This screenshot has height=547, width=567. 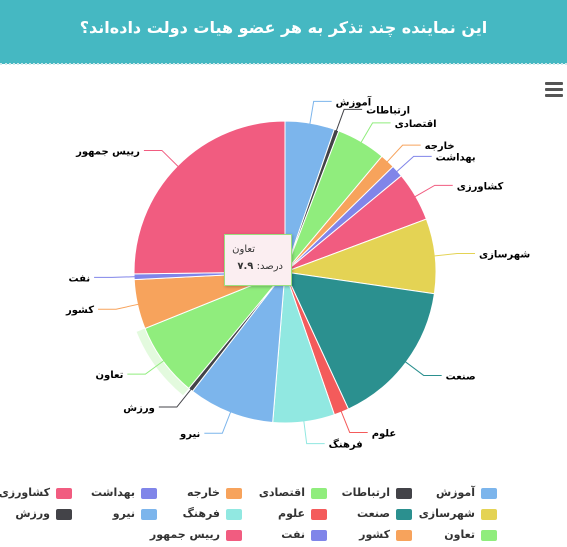 I want to click on legend-label: ارتباطات, so click(x=365, y=492).